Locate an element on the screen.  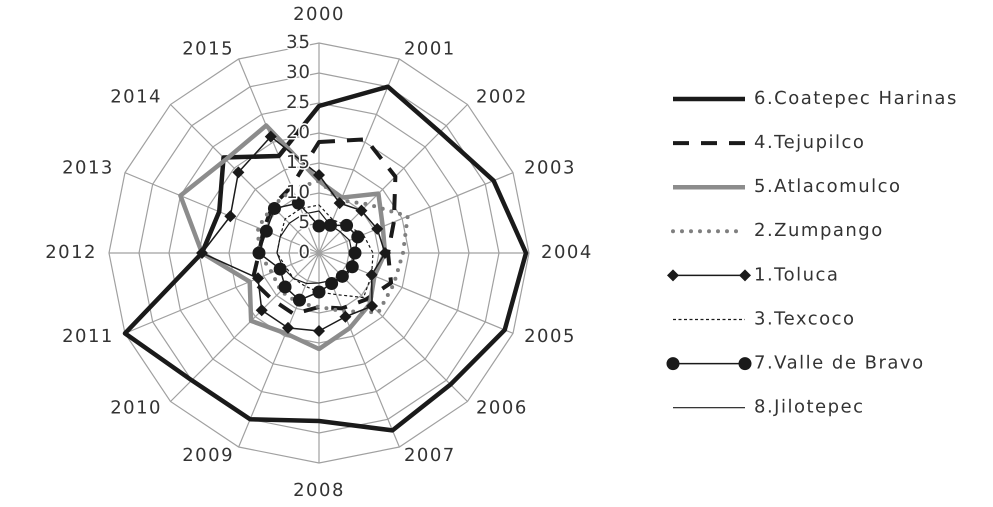
y-tick-label: 30 is located at coordinates (298, 72).